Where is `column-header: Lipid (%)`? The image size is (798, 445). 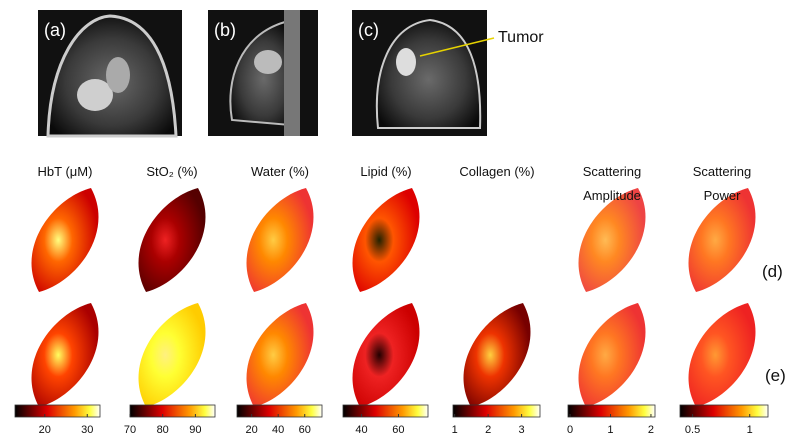 column-header: Lipid (%) is located at coordinates (385, 171).